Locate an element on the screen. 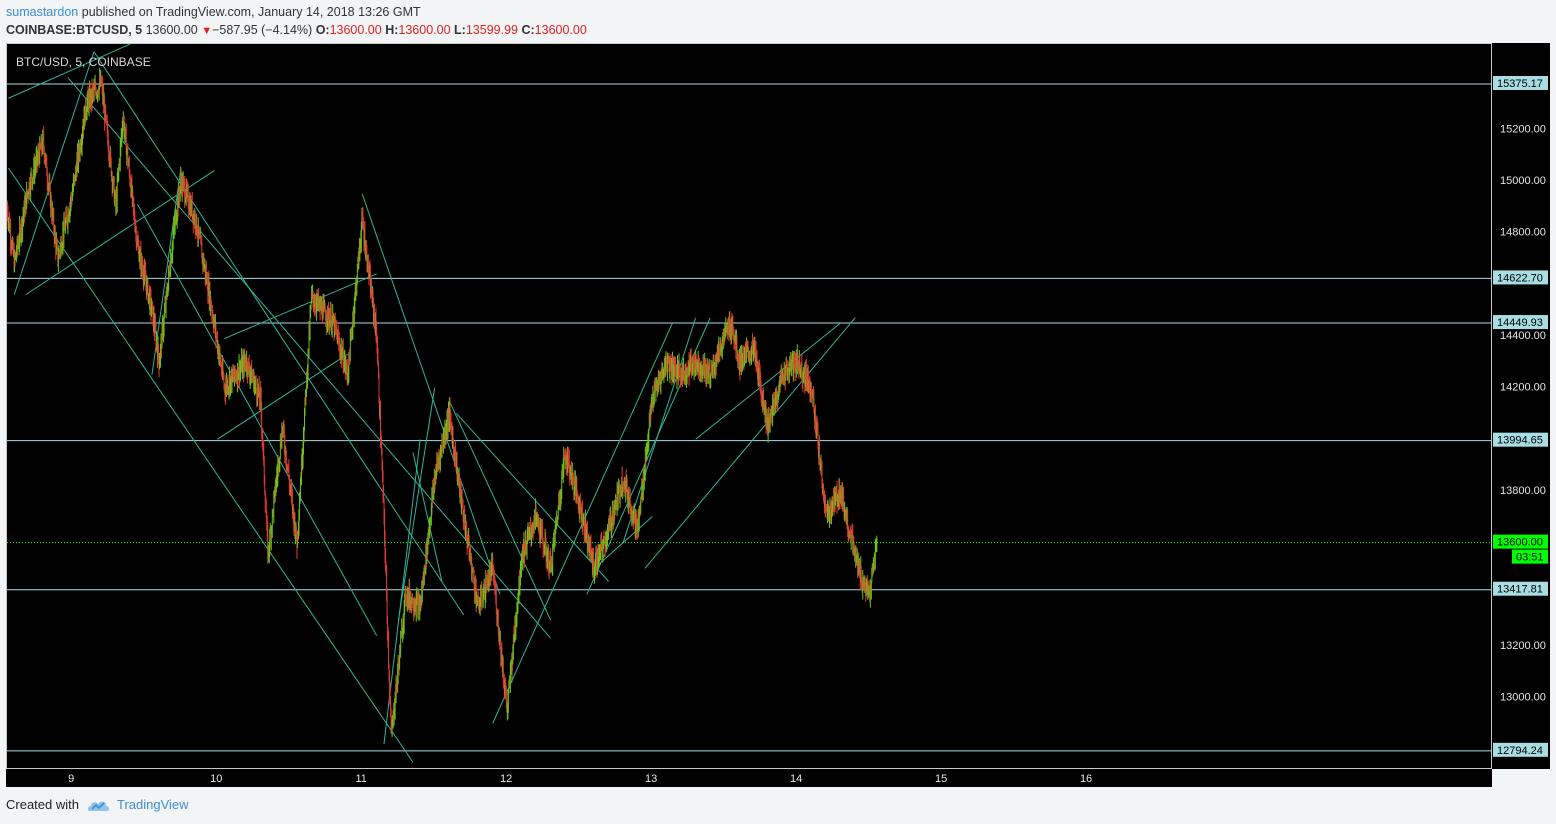 This screenshot has height=824, width=1556. low-value: 13599.99 is located at coordinates (491, 30).